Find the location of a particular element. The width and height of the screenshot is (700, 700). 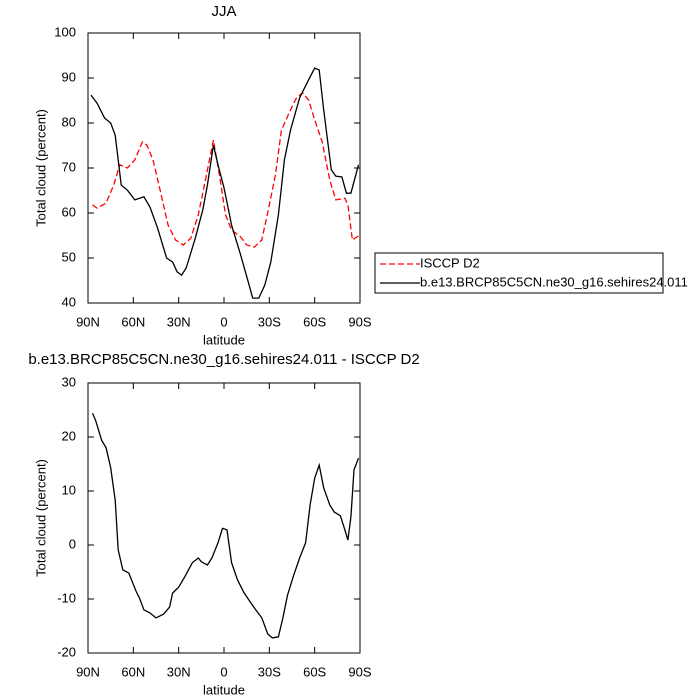

y-tick-label: -10 is located at coordinates (66, 597).